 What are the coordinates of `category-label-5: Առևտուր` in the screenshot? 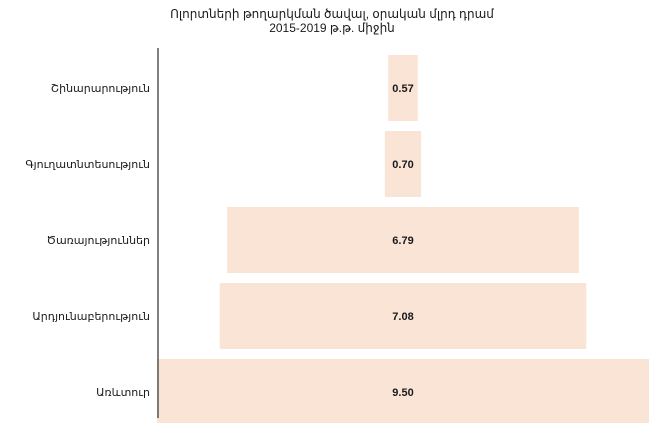 It's located at (123, 393).